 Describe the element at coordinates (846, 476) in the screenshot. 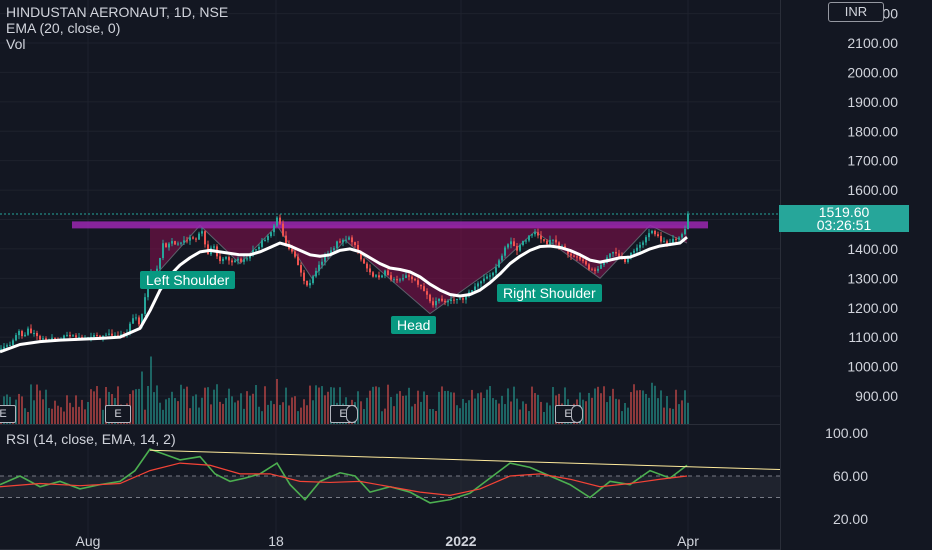

I see `rsi-axis: 20.00 60.00 100.00` at that location.